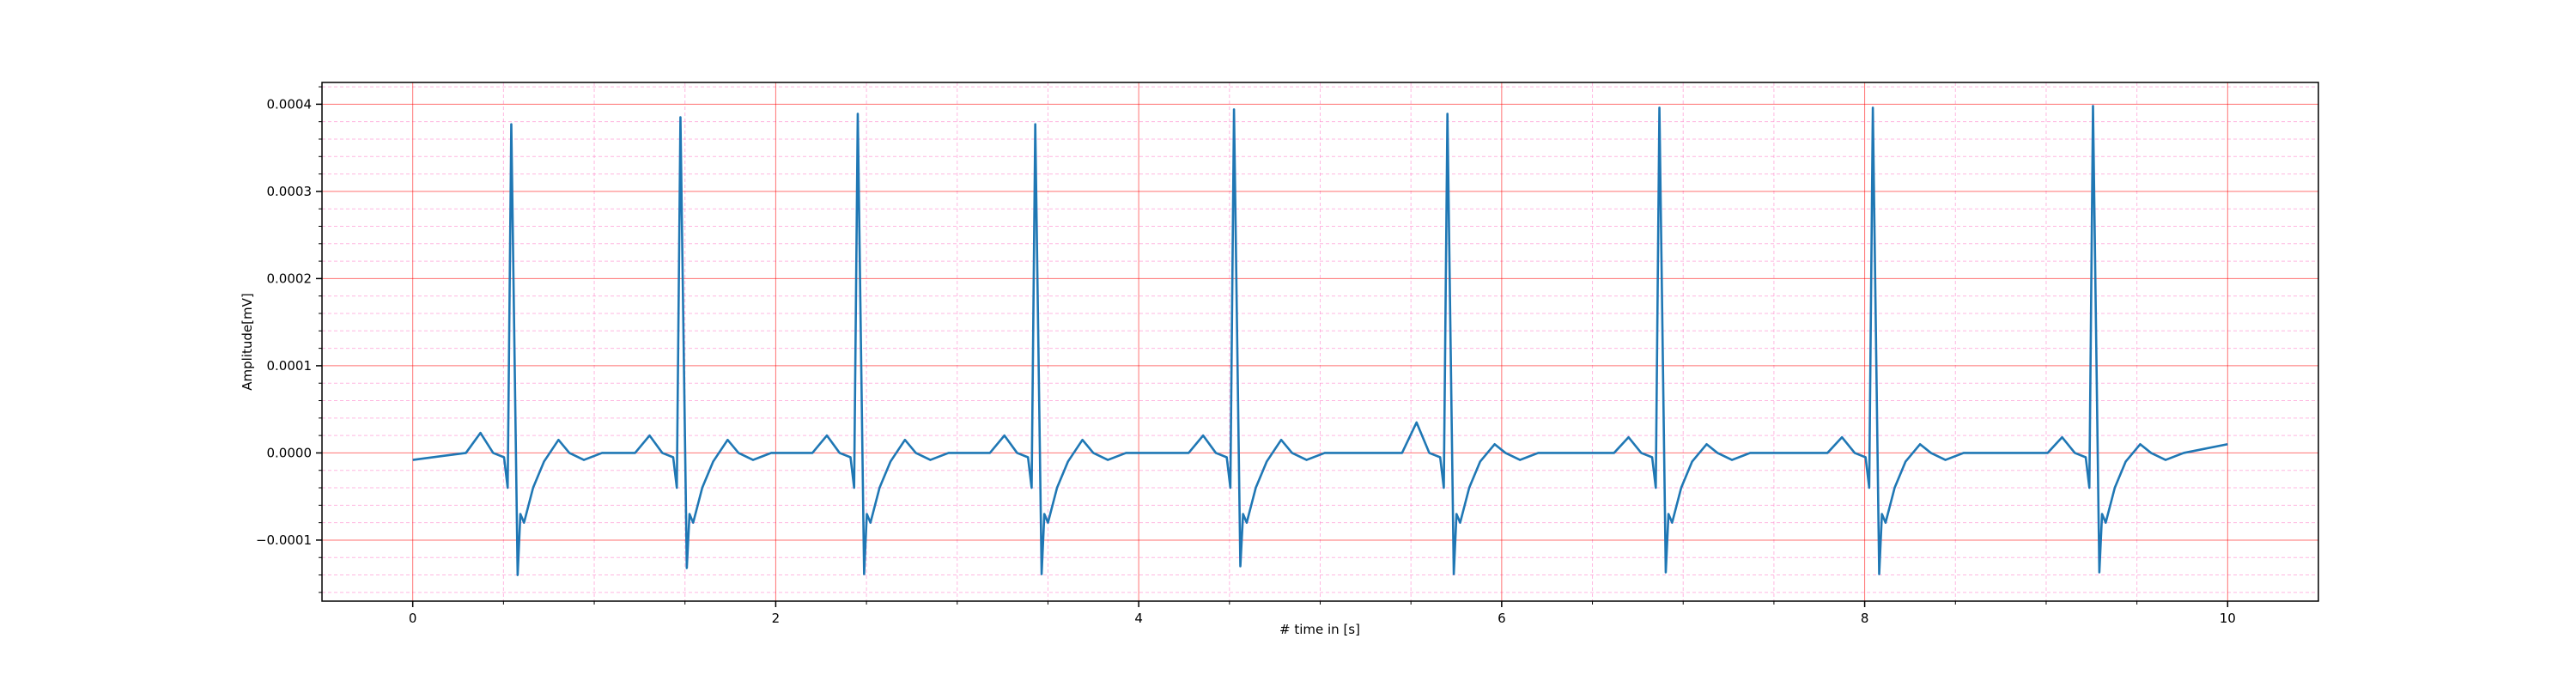  What do you see at coordinates (413, 618) in the screenshot?
I see `x-tick-label: 0` at bounding box center [413, 618].